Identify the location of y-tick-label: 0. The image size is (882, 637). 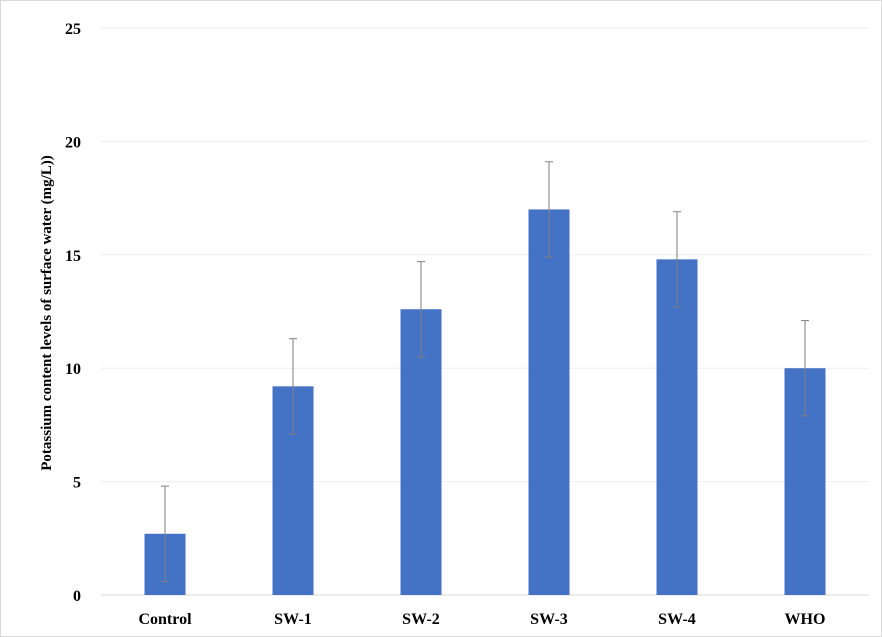
(77, 596).